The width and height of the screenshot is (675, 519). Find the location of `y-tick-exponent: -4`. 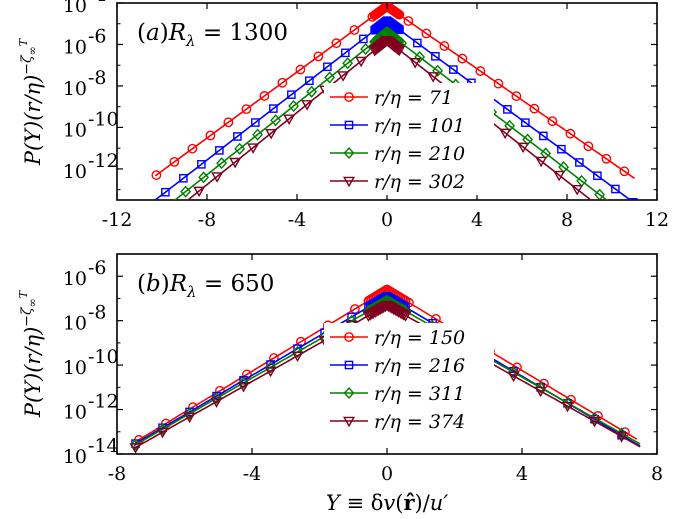

y-tick-exponent: -4 is located at coordinates (97, 3).